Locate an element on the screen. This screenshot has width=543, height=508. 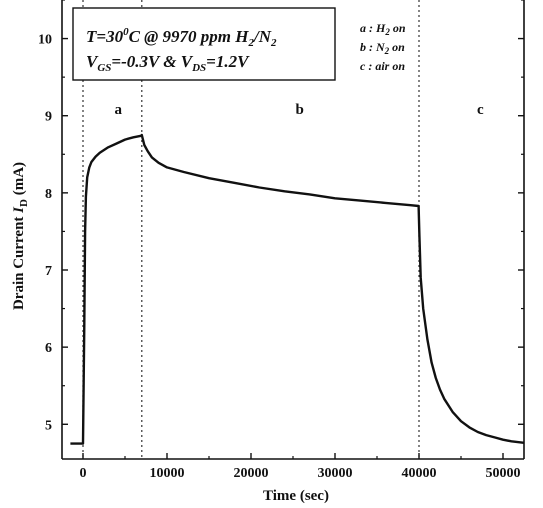
legend: a : H2 on b : N2 on c : air on is located at coordinates (383, 47).